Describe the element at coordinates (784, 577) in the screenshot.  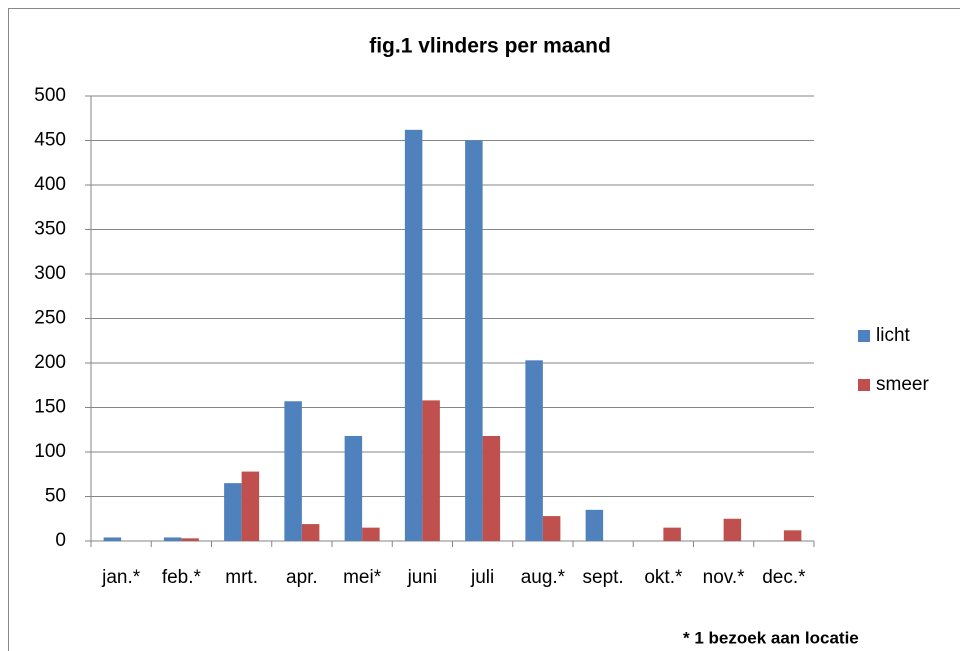
I see `x-tick-label: dec.*` at that location.